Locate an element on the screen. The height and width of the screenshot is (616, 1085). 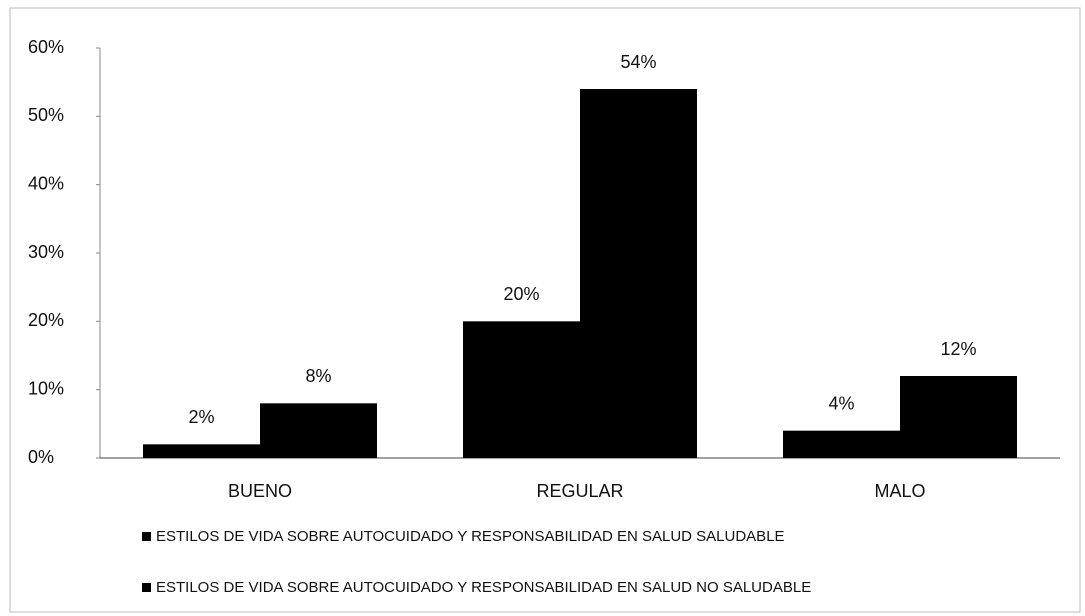
y-tick-label: 40% is located at coordinates (46, 183).